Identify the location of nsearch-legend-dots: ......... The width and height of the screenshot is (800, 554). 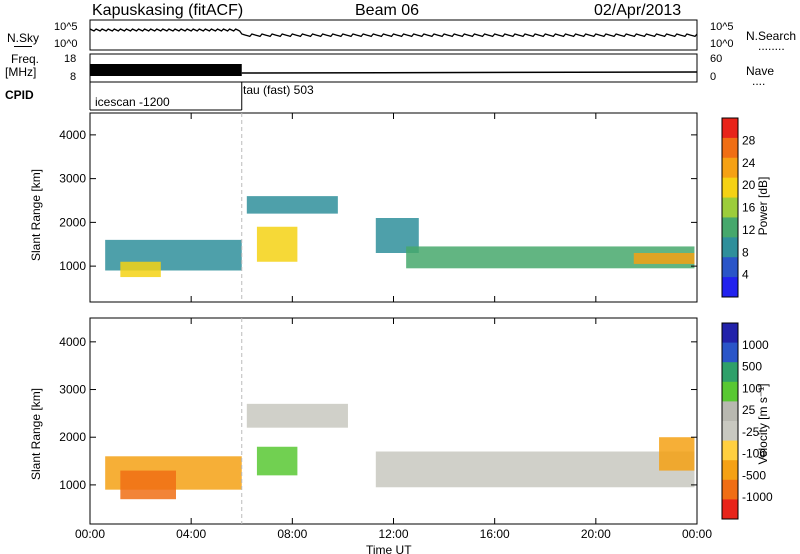
(771, 46).